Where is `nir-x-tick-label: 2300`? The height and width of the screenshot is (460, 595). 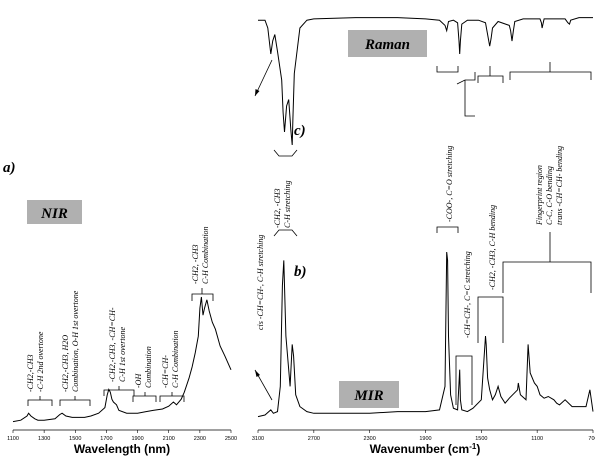 nir-x-tick-label: 2300 is located at coordinates (200, 439).